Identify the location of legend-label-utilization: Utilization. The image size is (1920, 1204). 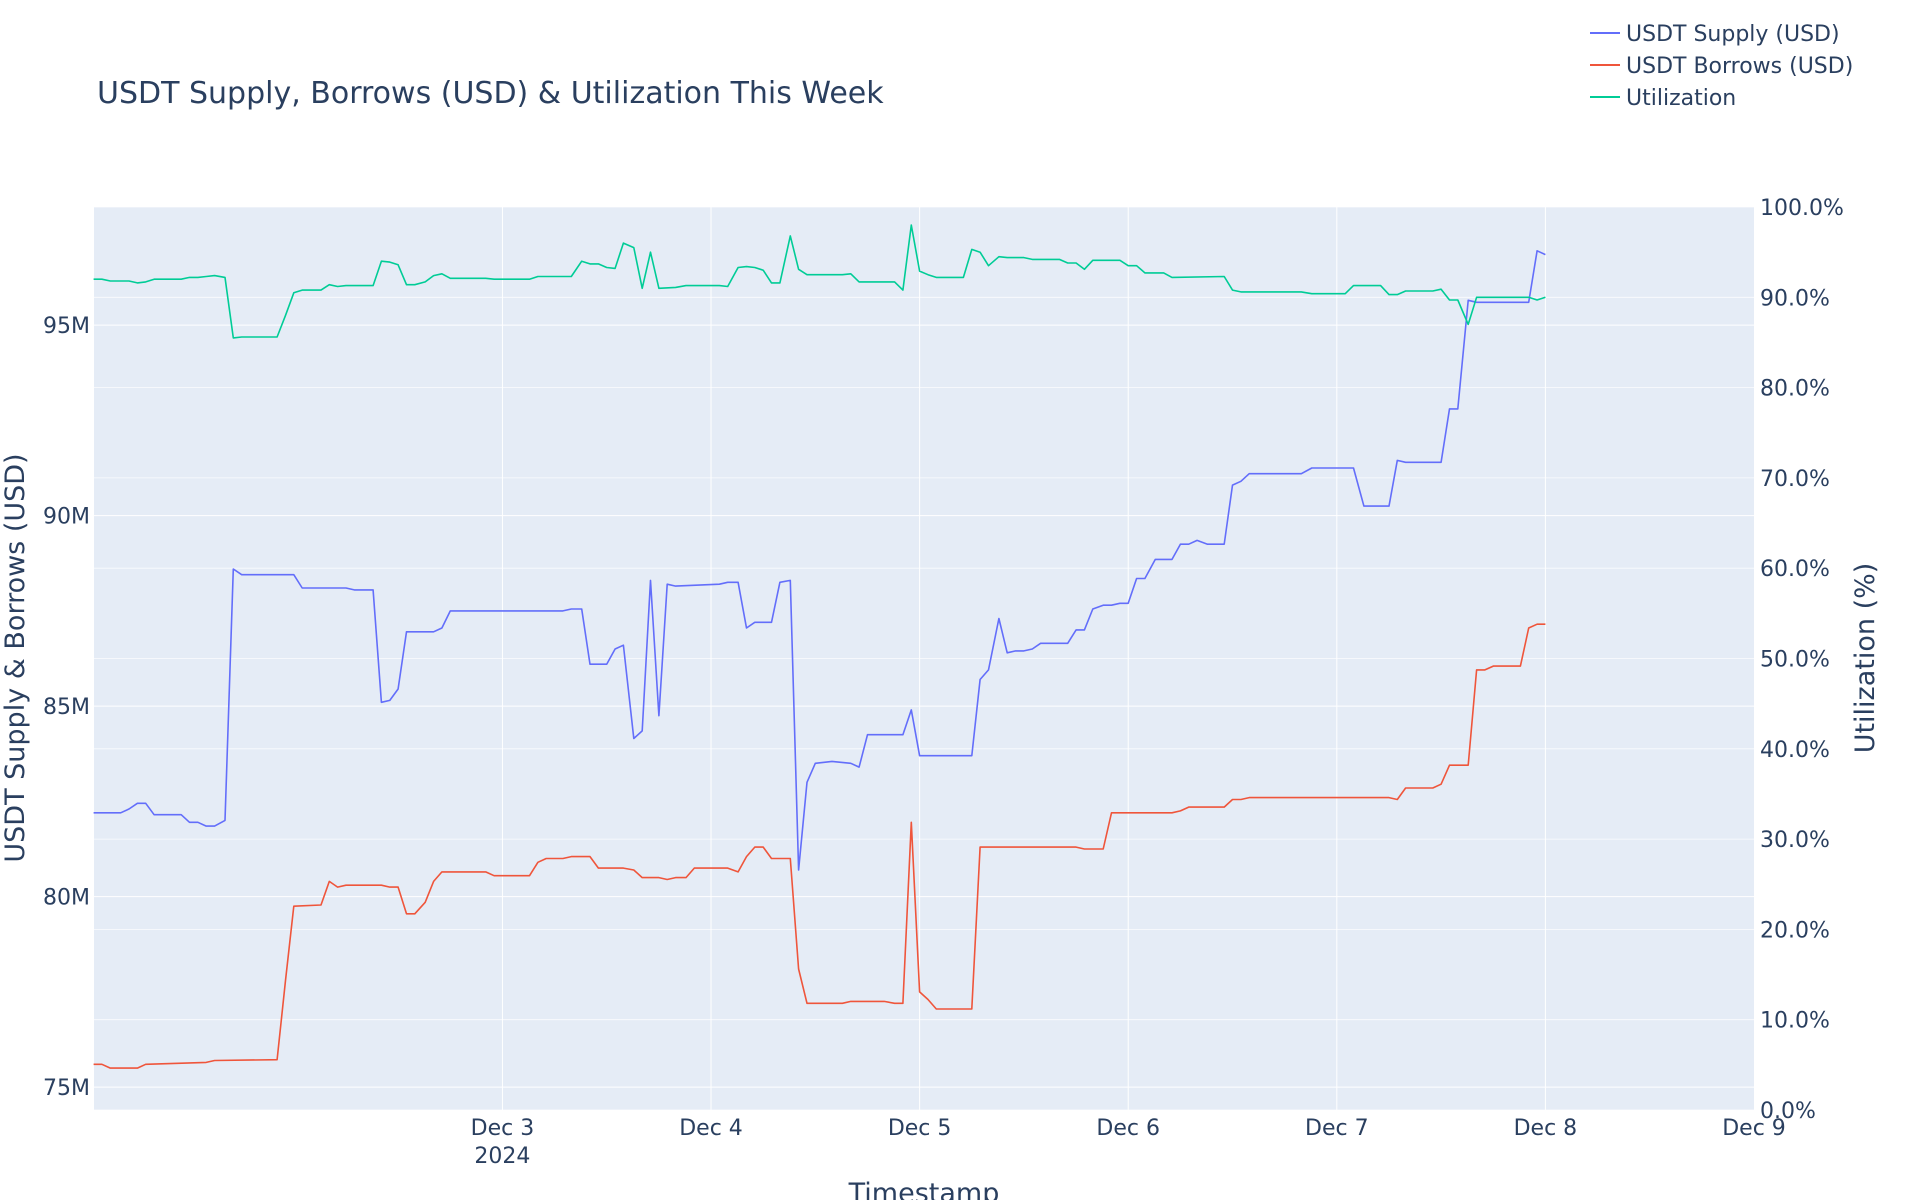
(1681, 98).